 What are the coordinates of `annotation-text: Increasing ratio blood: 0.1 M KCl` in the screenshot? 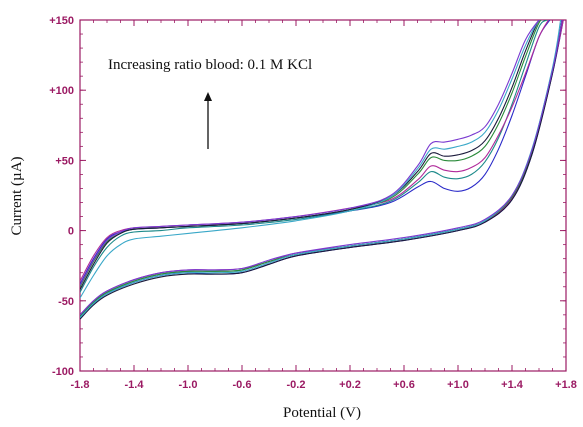 It's located at (210, 65).